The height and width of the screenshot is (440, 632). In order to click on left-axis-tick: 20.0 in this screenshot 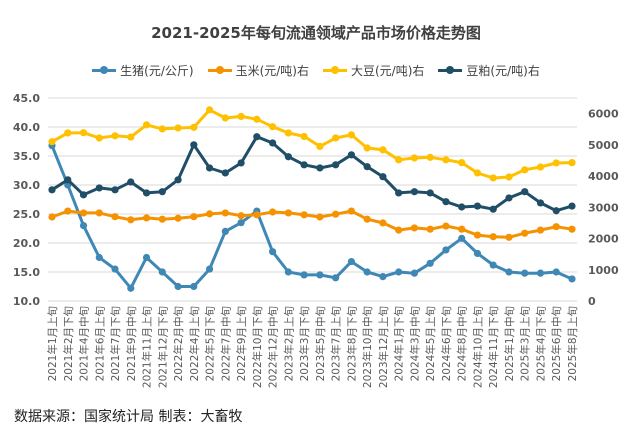, I will do `click(26, 243)`.